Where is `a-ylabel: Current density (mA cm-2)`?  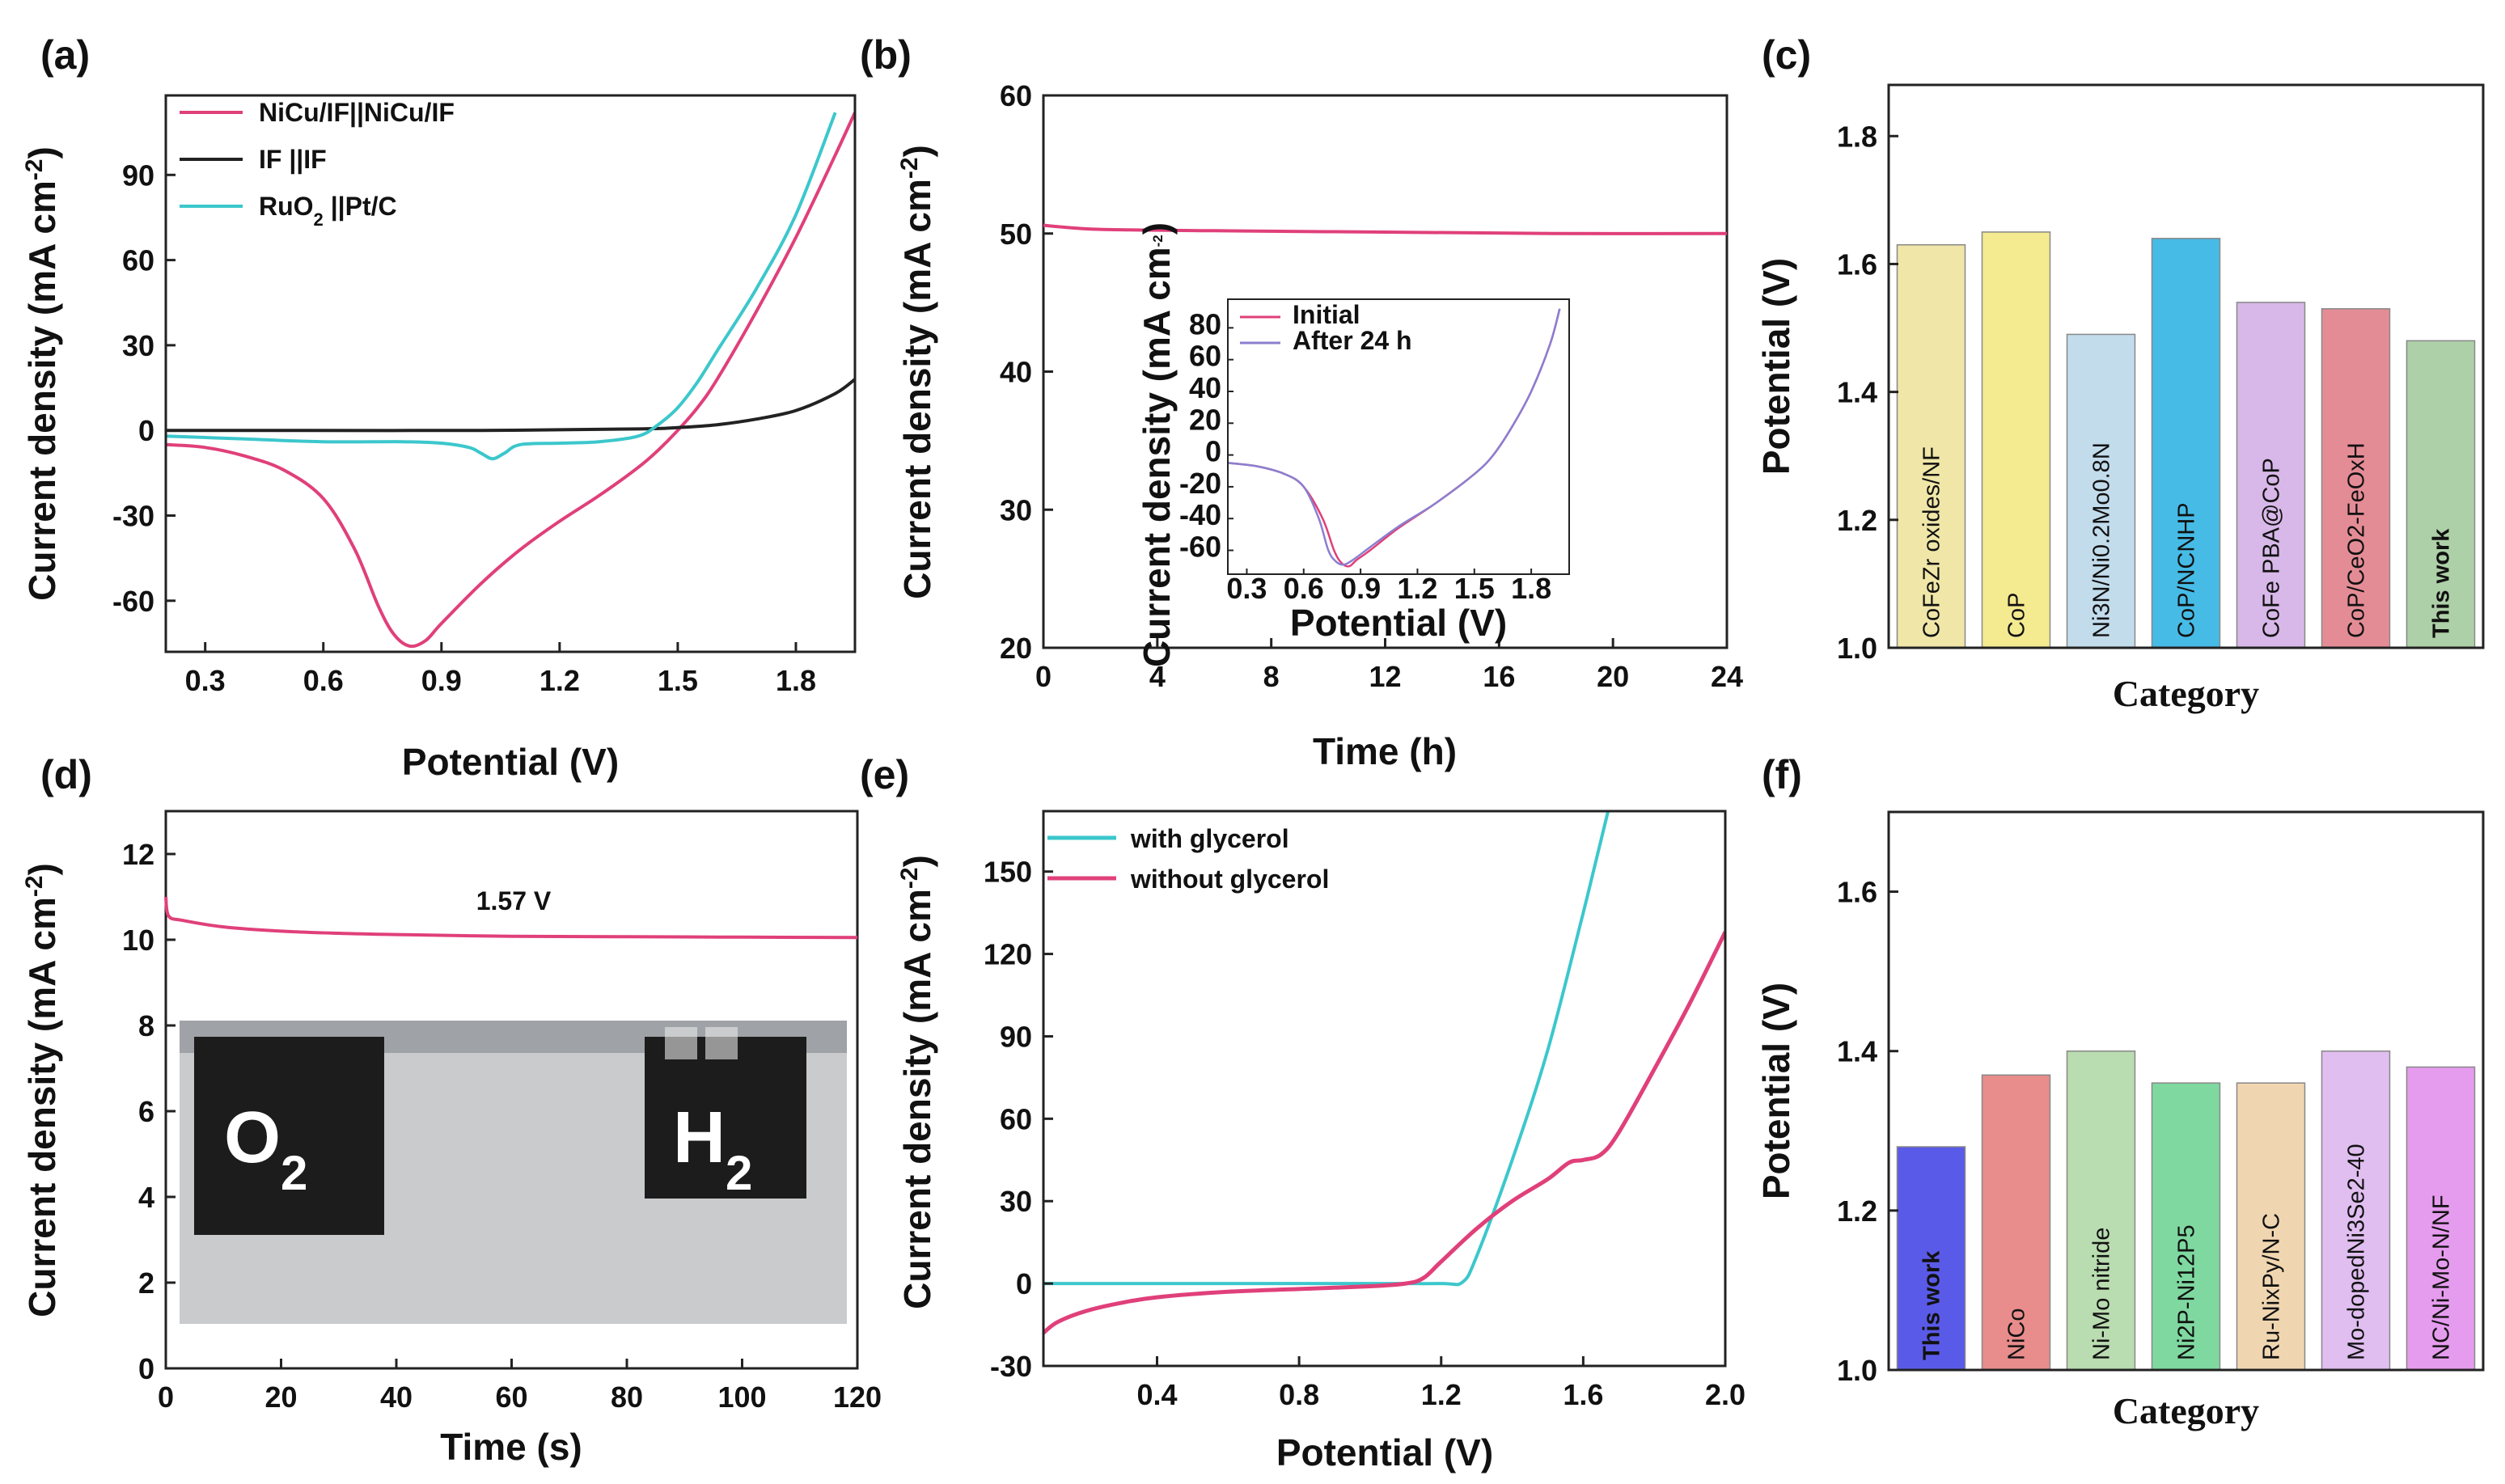
a-ylabel: Current density (mA cm-2) is located at coordinates (42, 373).